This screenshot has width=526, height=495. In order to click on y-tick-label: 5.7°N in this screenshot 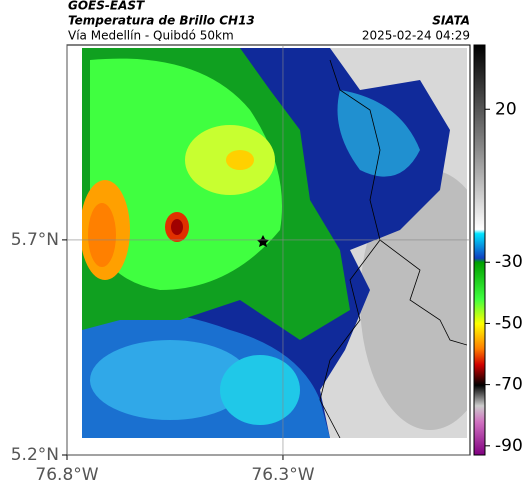, I will do `click(35, 240)`.